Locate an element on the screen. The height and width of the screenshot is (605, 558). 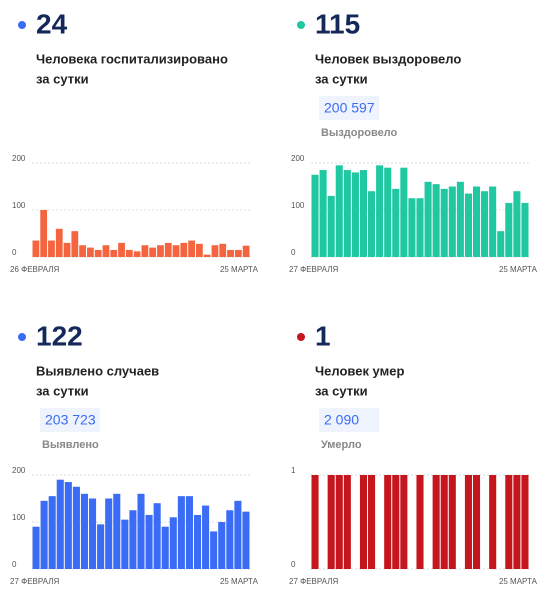
headline: 24 is located at coordinates (52, 23).